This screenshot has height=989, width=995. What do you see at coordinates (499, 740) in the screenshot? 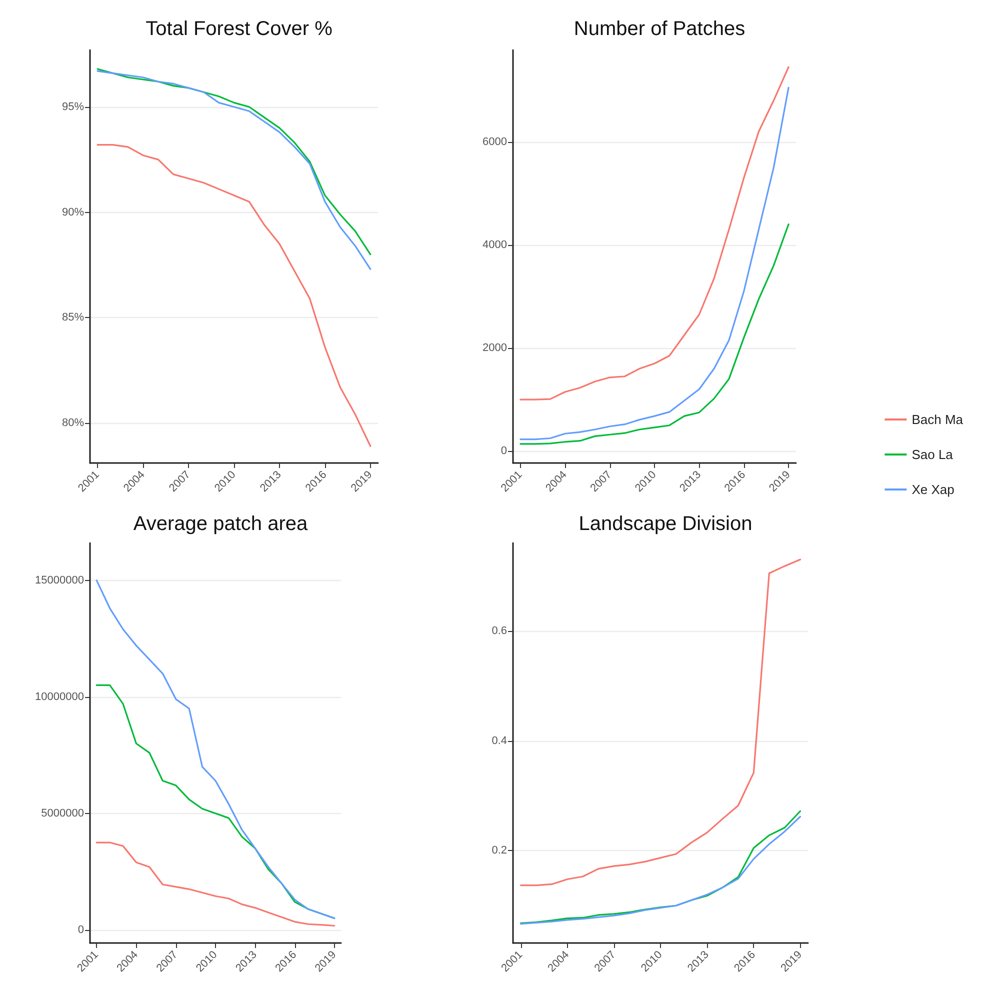
I see `y-tick-label: 0.4` at bounding box center [499, 740].